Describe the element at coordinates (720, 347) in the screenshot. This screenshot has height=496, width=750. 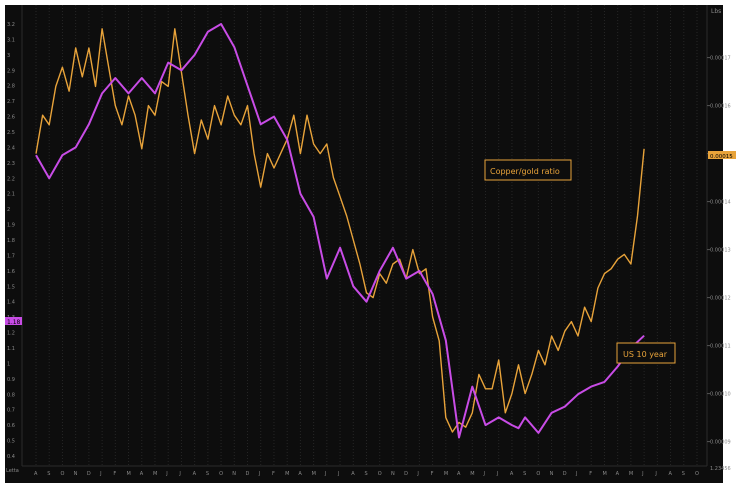
I see `right-tick-label: 0.00011` at that location.